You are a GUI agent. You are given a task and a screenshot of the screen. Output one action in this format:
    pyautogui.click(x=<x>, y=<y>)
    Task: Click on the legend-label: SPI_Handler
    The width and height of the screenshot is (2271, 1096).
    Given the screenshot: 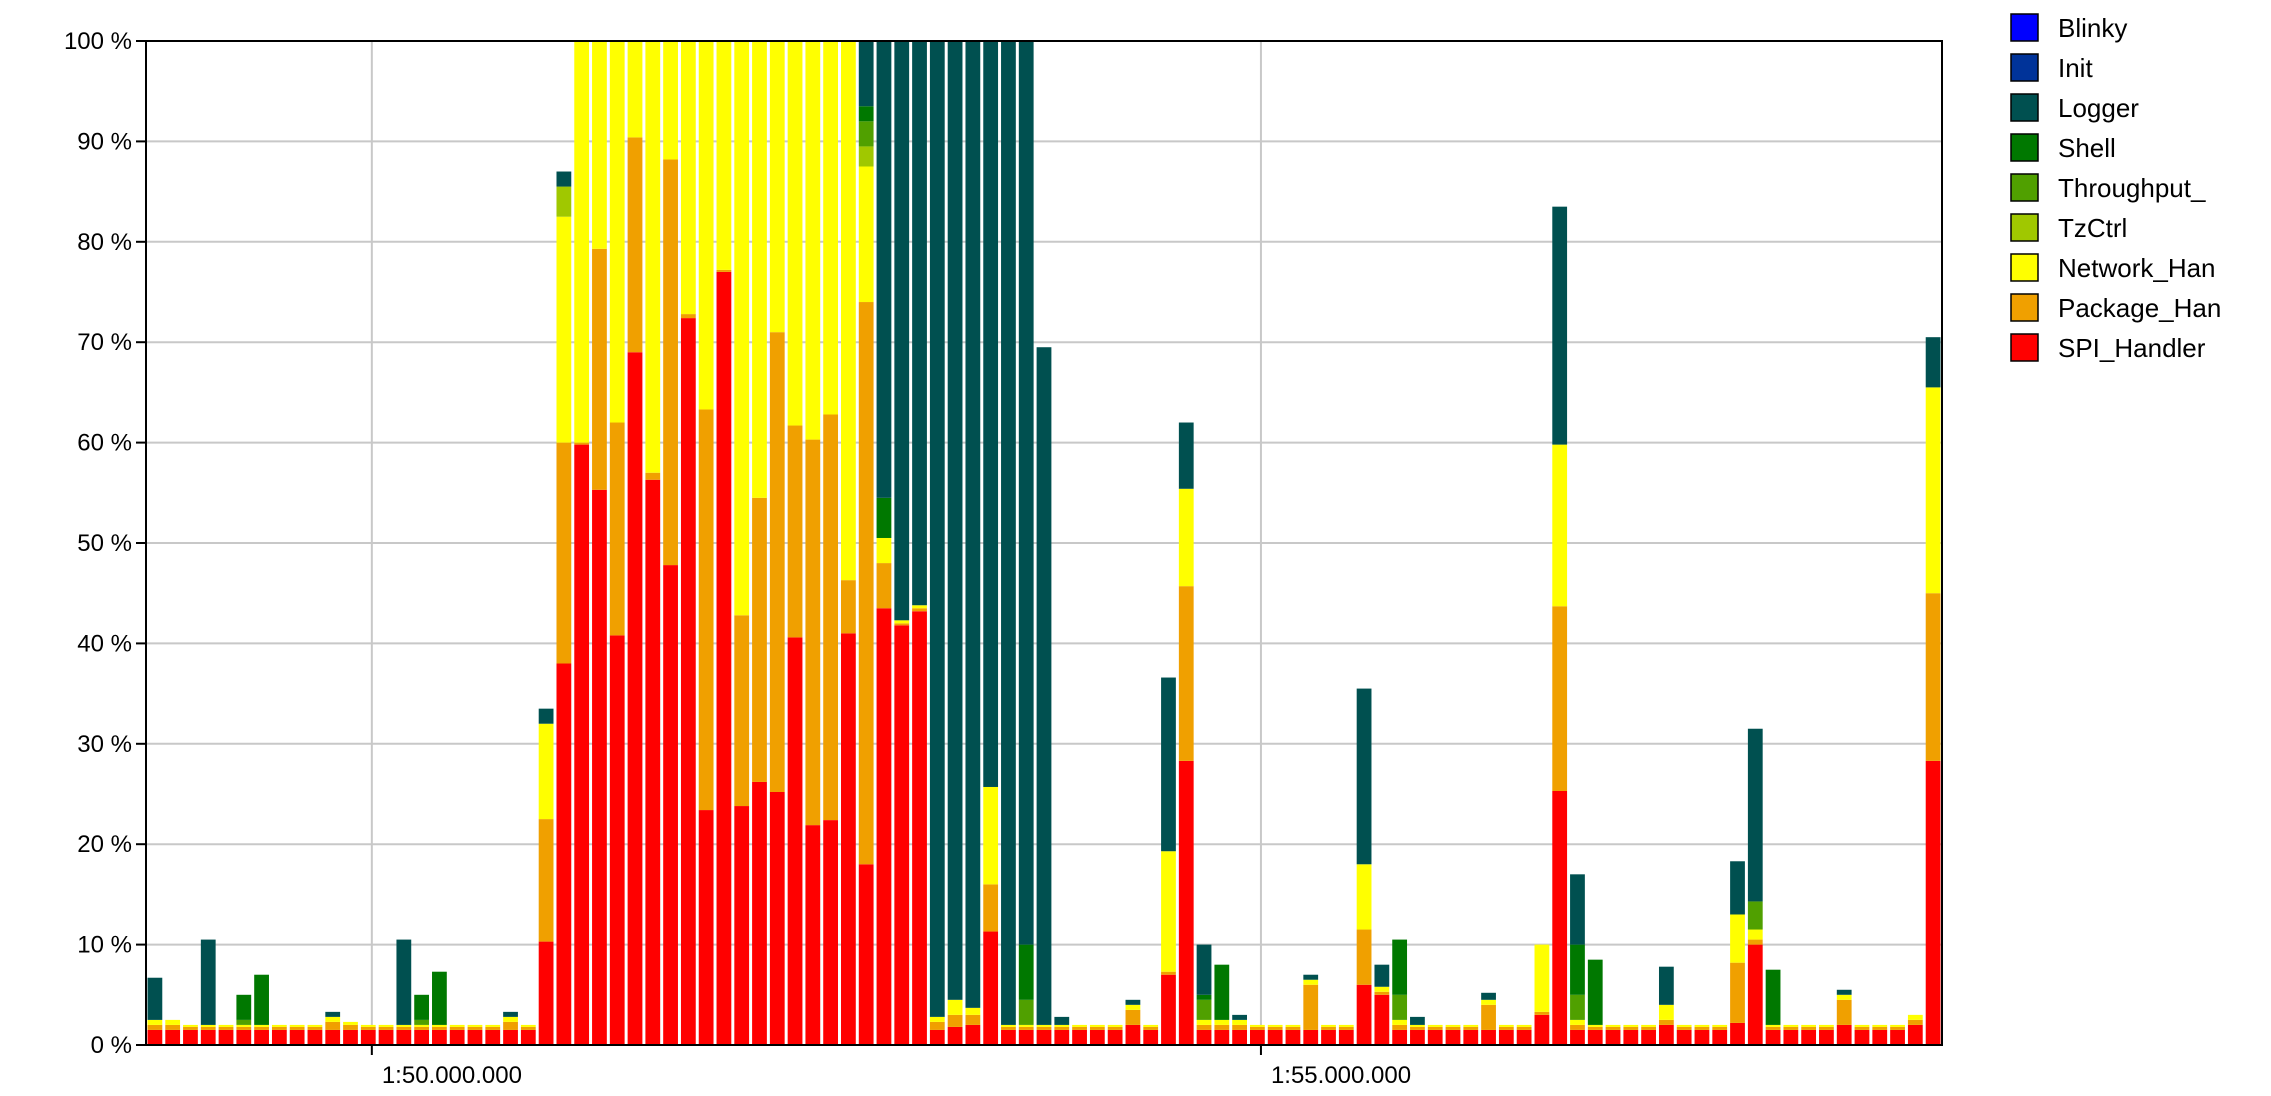 What is the action you would take?
    pyautogui.click(x=2132, y=348)
    